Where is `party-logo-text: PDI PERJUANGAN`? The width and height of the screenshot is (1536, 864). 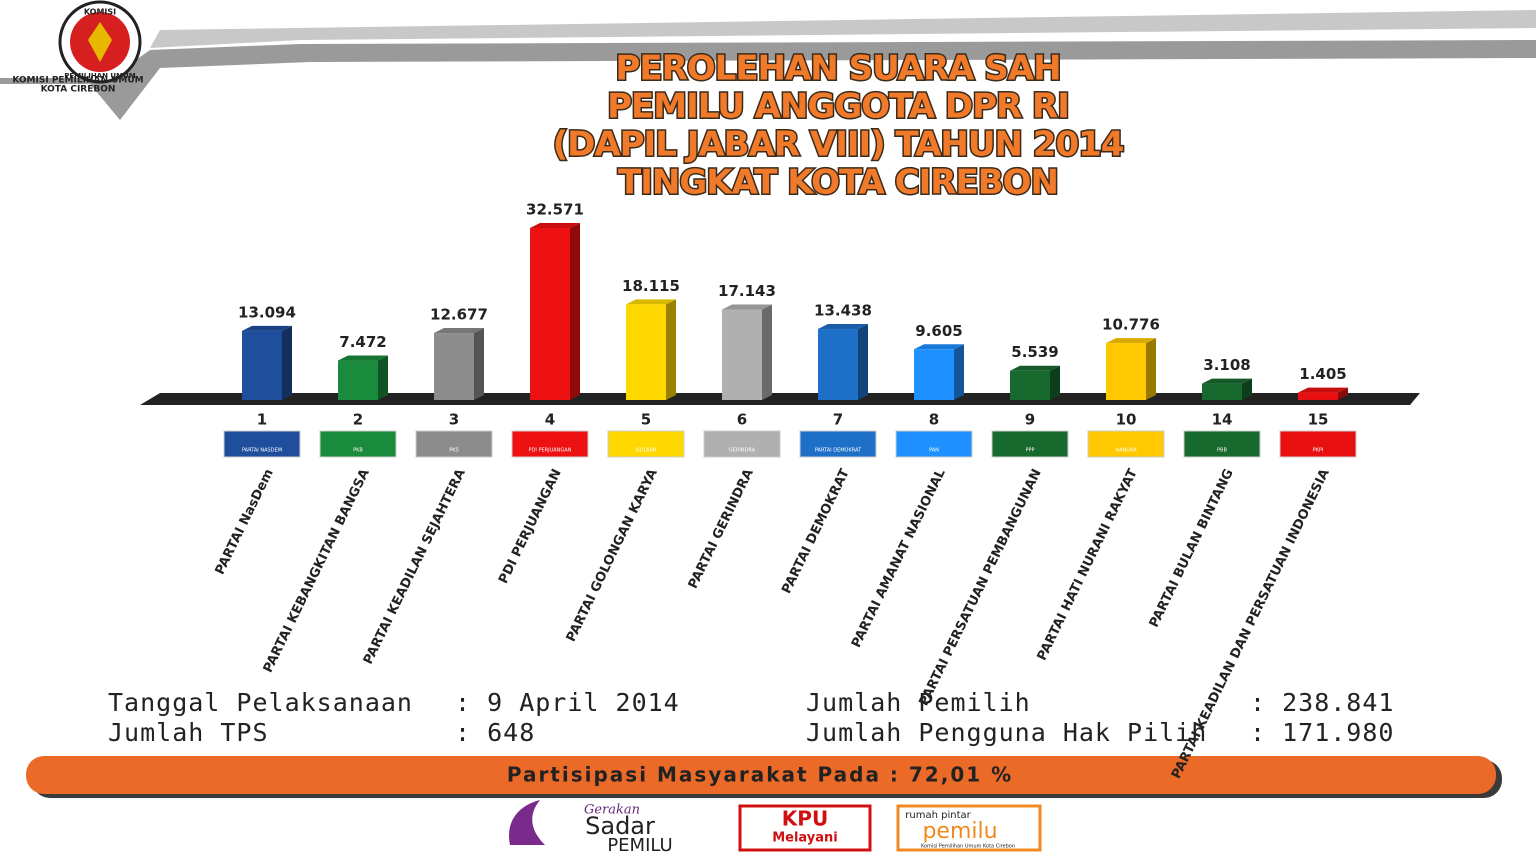 party-logo-text: PDI PERJUANGAN is located at coordinates (550, 451).